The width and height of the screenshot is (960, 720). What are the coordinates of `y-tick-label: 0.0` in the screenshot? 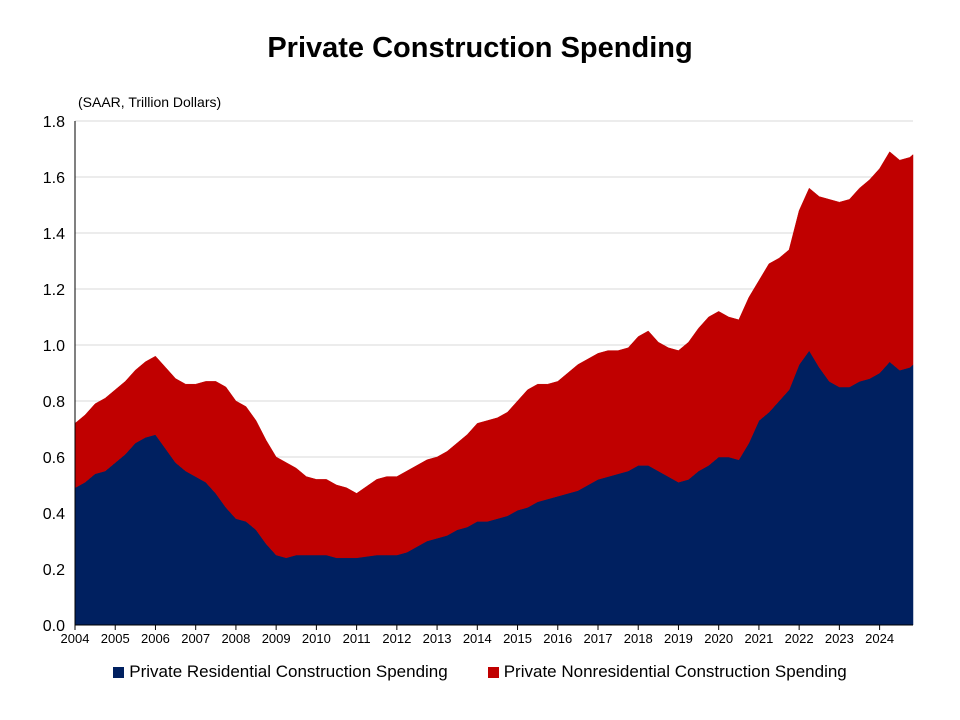 It's located at (54, 626).